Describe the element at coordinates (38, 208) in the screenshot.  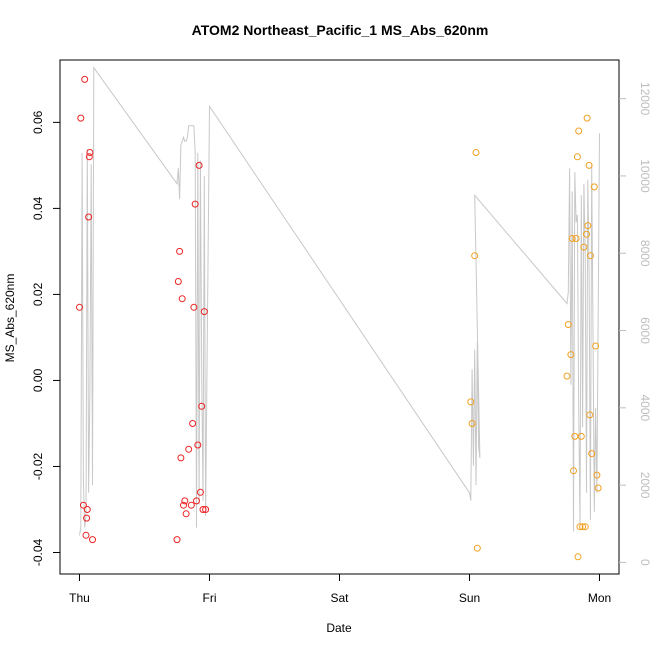
I see `y-tick-label: 0.04` at that location.